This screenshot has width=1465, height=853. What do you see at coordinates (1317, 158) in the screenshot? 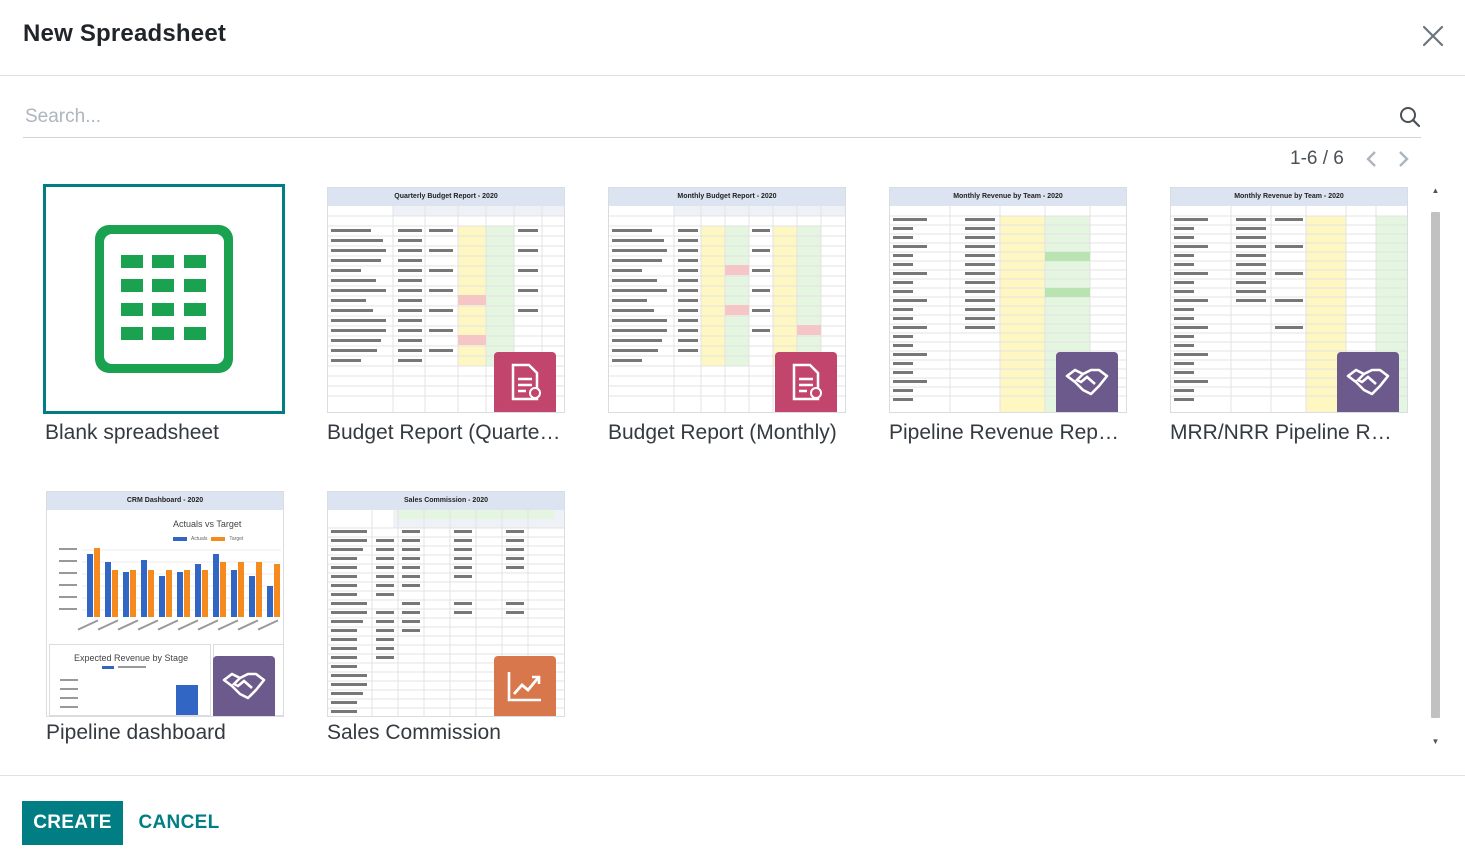
I see `pager-value: 1-6 / 6` at bounding box center [1317, 158].